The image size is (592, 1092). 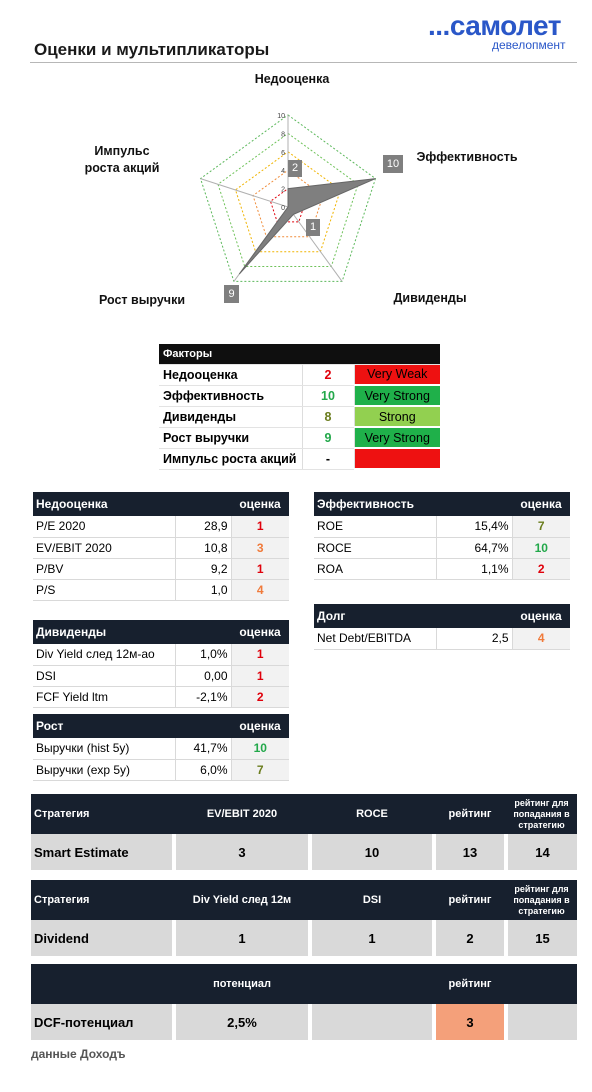 I want to click on radar-value-label-revenue-growth: 9, so click(x=231, y=294).